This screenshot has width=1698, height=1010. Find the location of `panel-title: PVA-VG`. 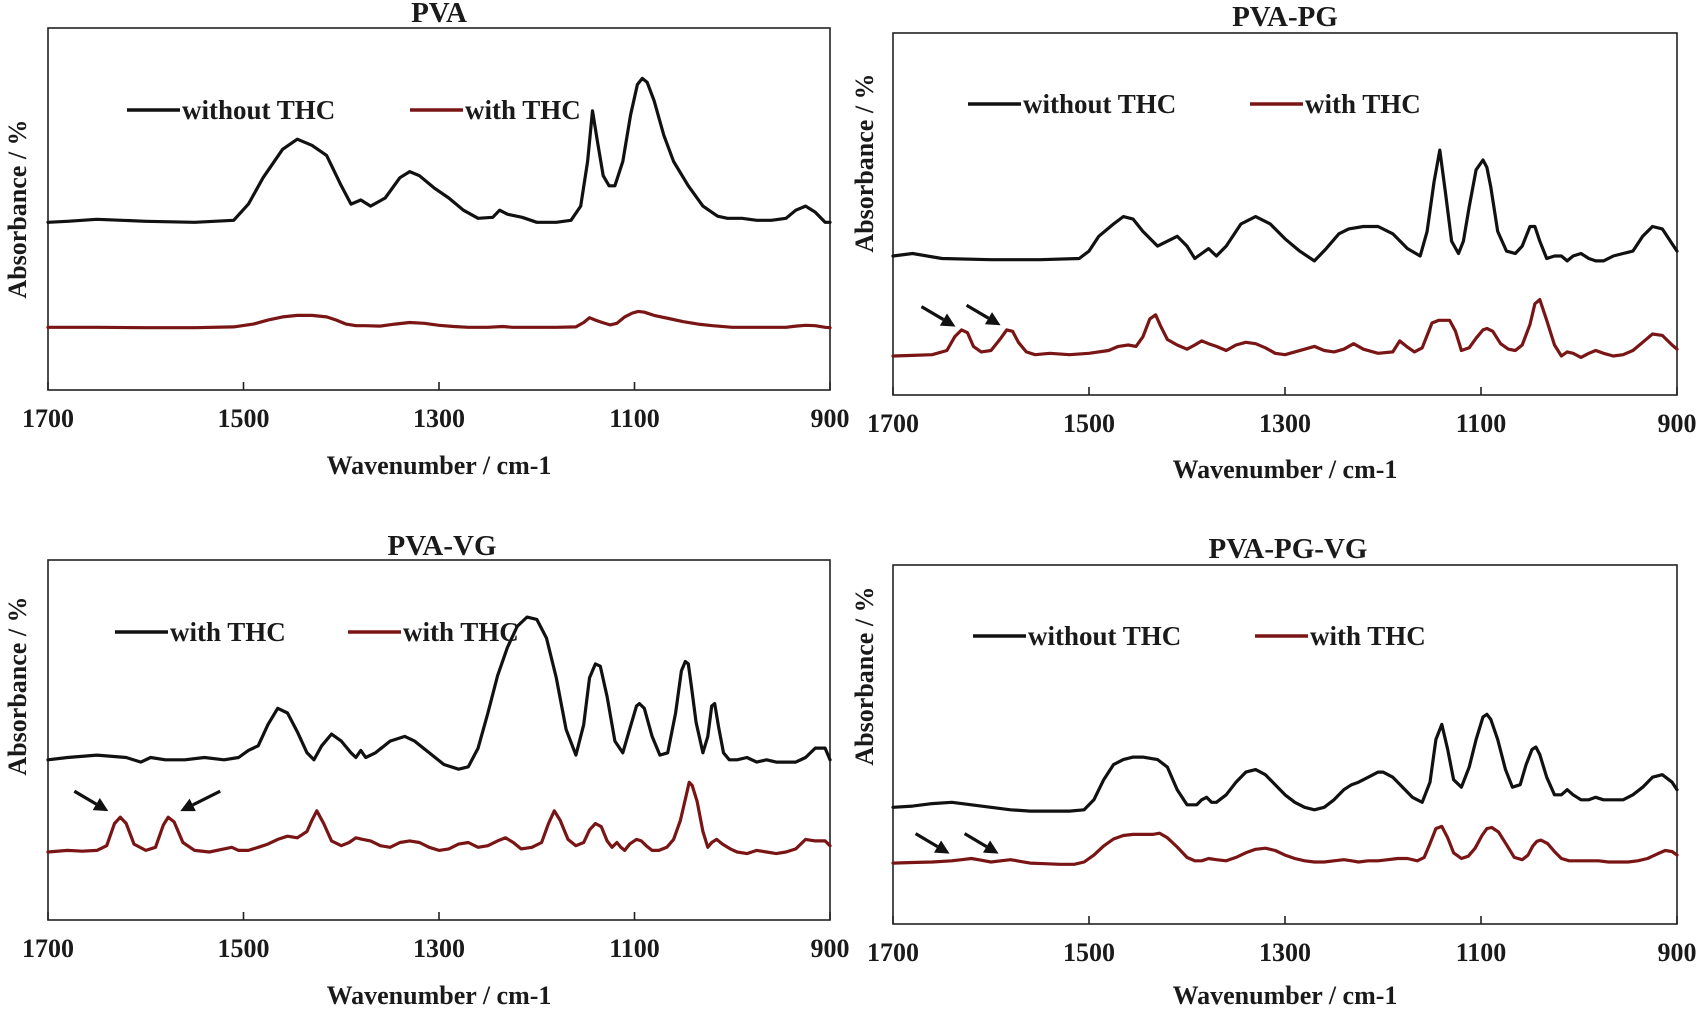

panel-title: PVA-VG is located at coordinates (441, 546).